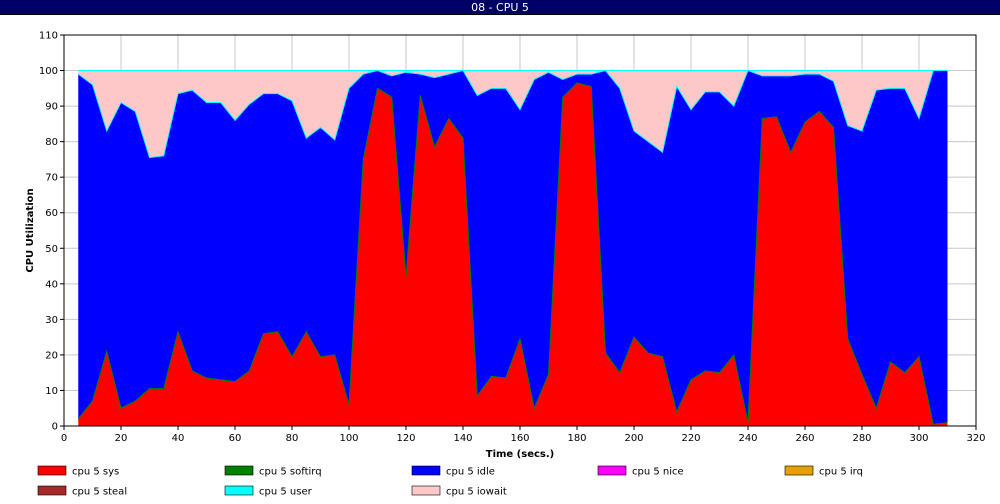 The height and width of the screenshot is (504, 1000). Describe the element at coordinates (520, 454) in the screenshot. I see `x-axis-title: Time (secs.)` at that location.